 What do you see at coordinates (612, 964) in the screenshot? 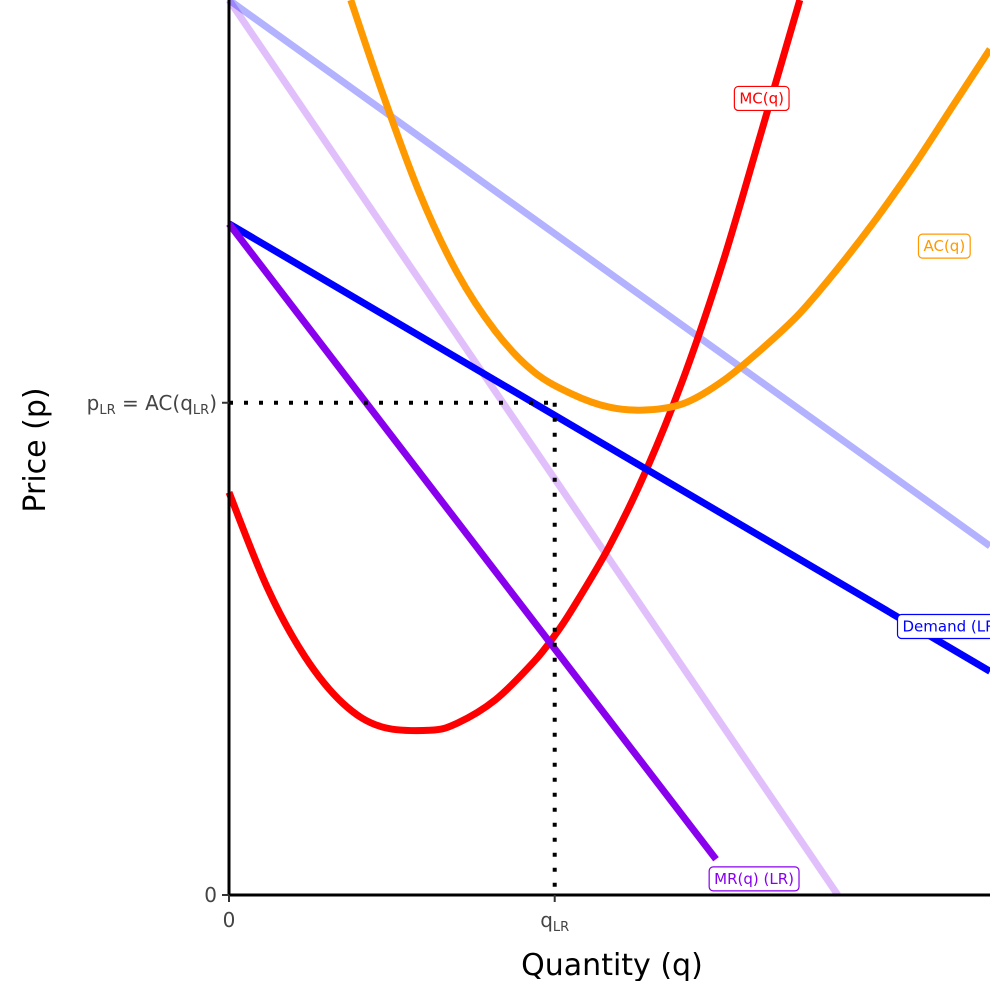
I see `x-axis-title: Quantity (q)` at bounding box center [612, 964].